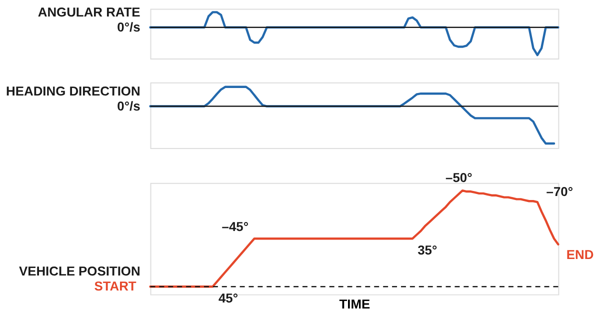  What do you see at coordinates (115, 286) in the screenshot?
I see `text: START` at bounding box center [115, 286].